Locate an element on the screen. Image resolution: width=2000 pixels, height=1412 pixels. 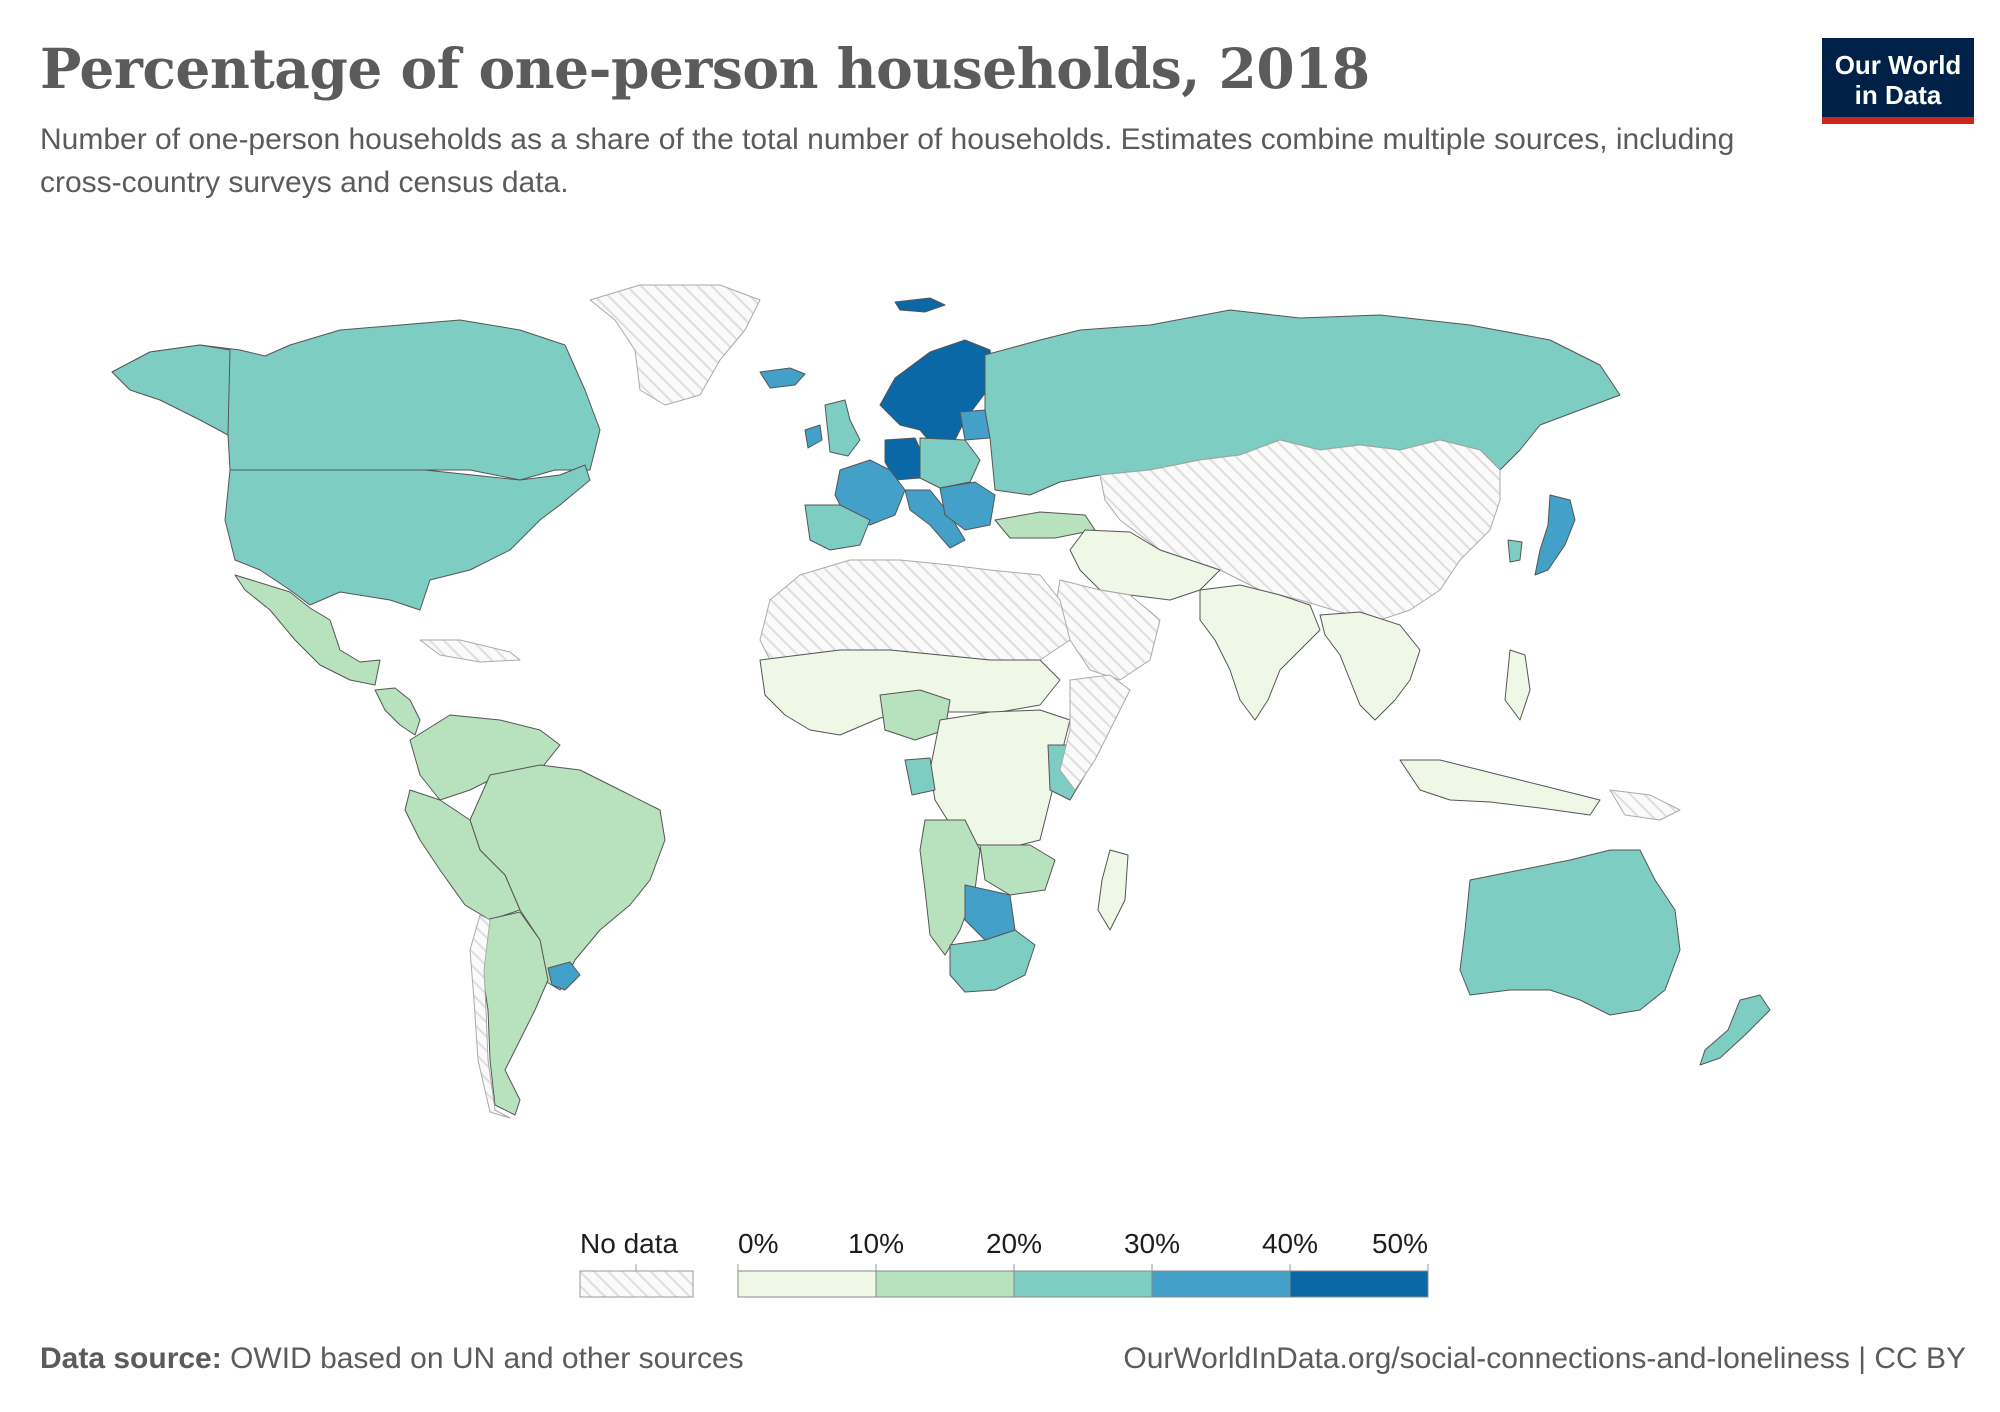
region-central-america is located at coordinates (397, 711).